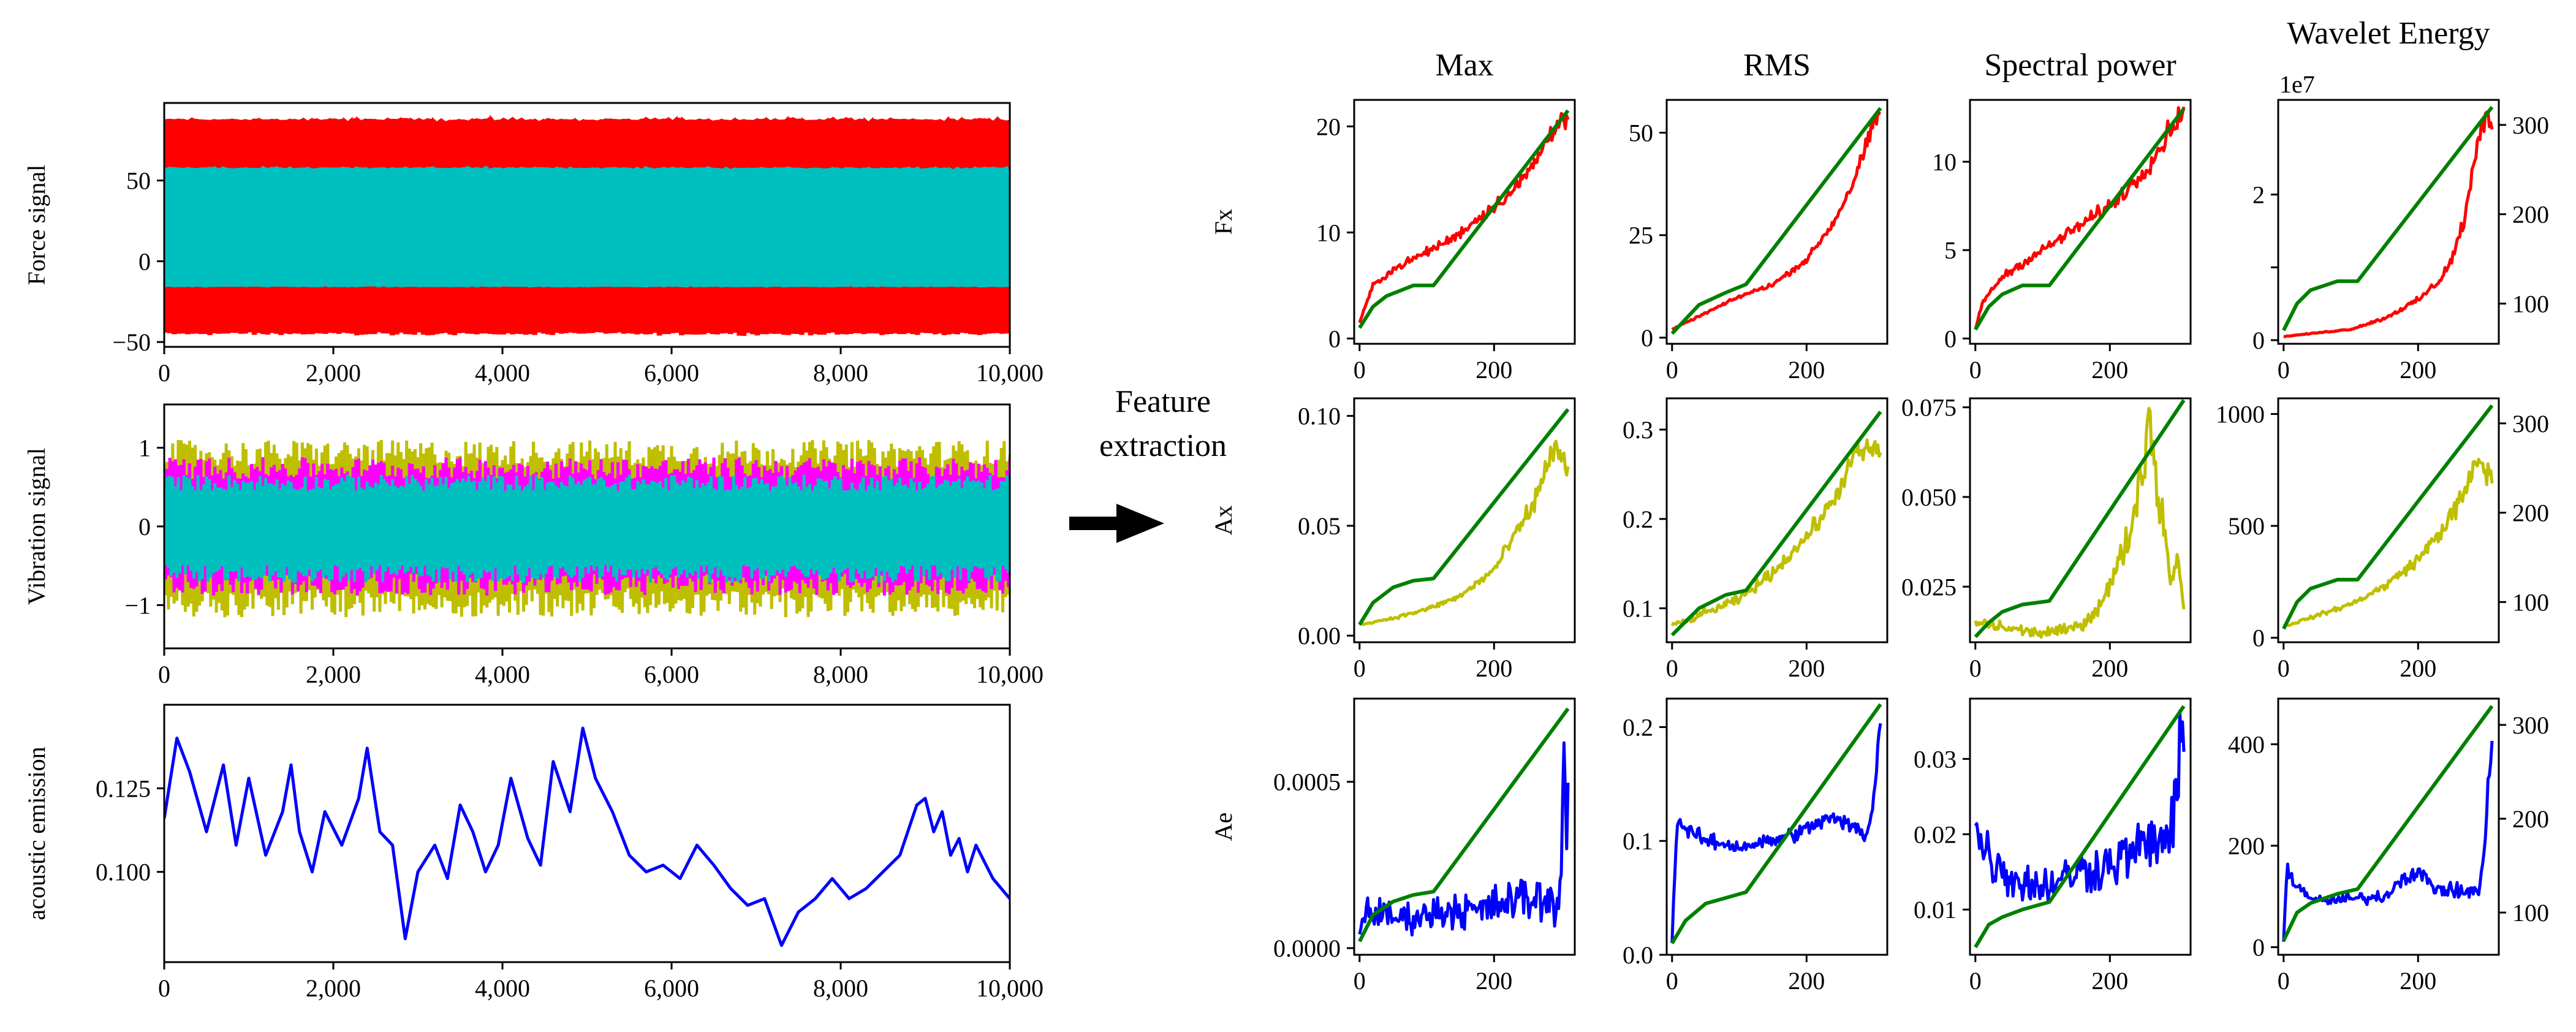  Describe the element at coordinates (1464, 65) in the screenshot. I see `column-title: Max` at that location.